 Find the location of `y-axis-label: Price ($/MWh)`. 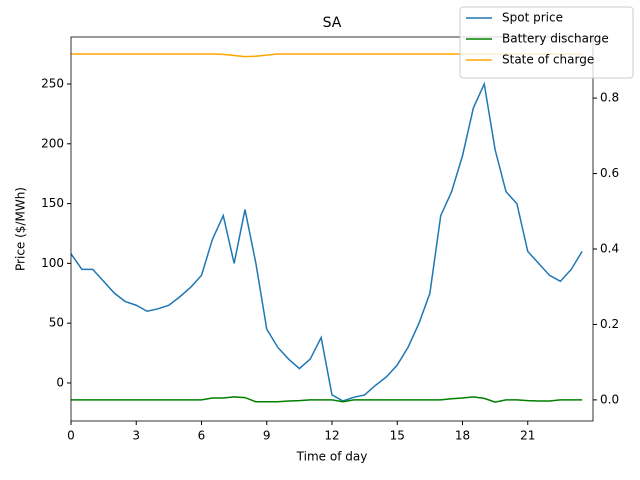

y-axis-label: Price ($/MWh) is located at coordinates (21, 229).